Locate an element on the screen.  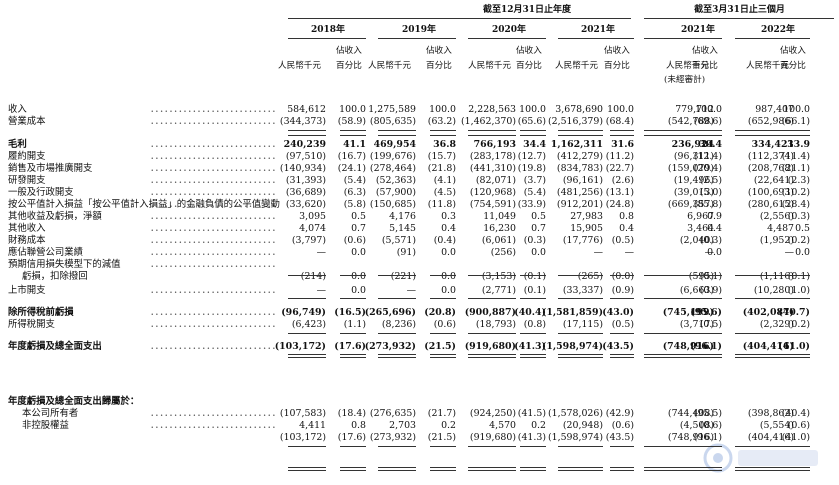
value-cell: (18.4) is located at coordinates (351, 413).